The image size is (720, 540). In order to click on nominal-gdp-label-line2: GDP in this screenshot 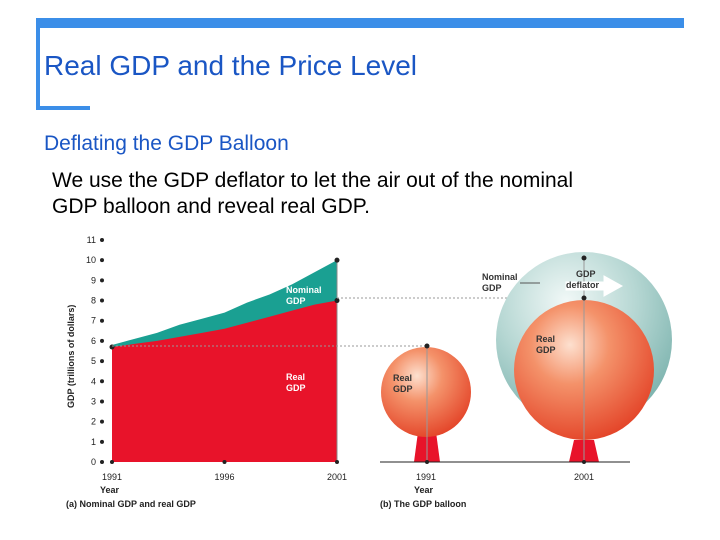, I will do `click(296, 301)`.